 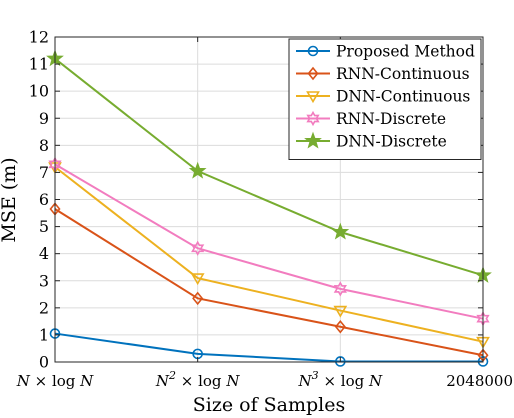 I want to click on legend-item: RNN-Discrete, so click(x=371, y=119).